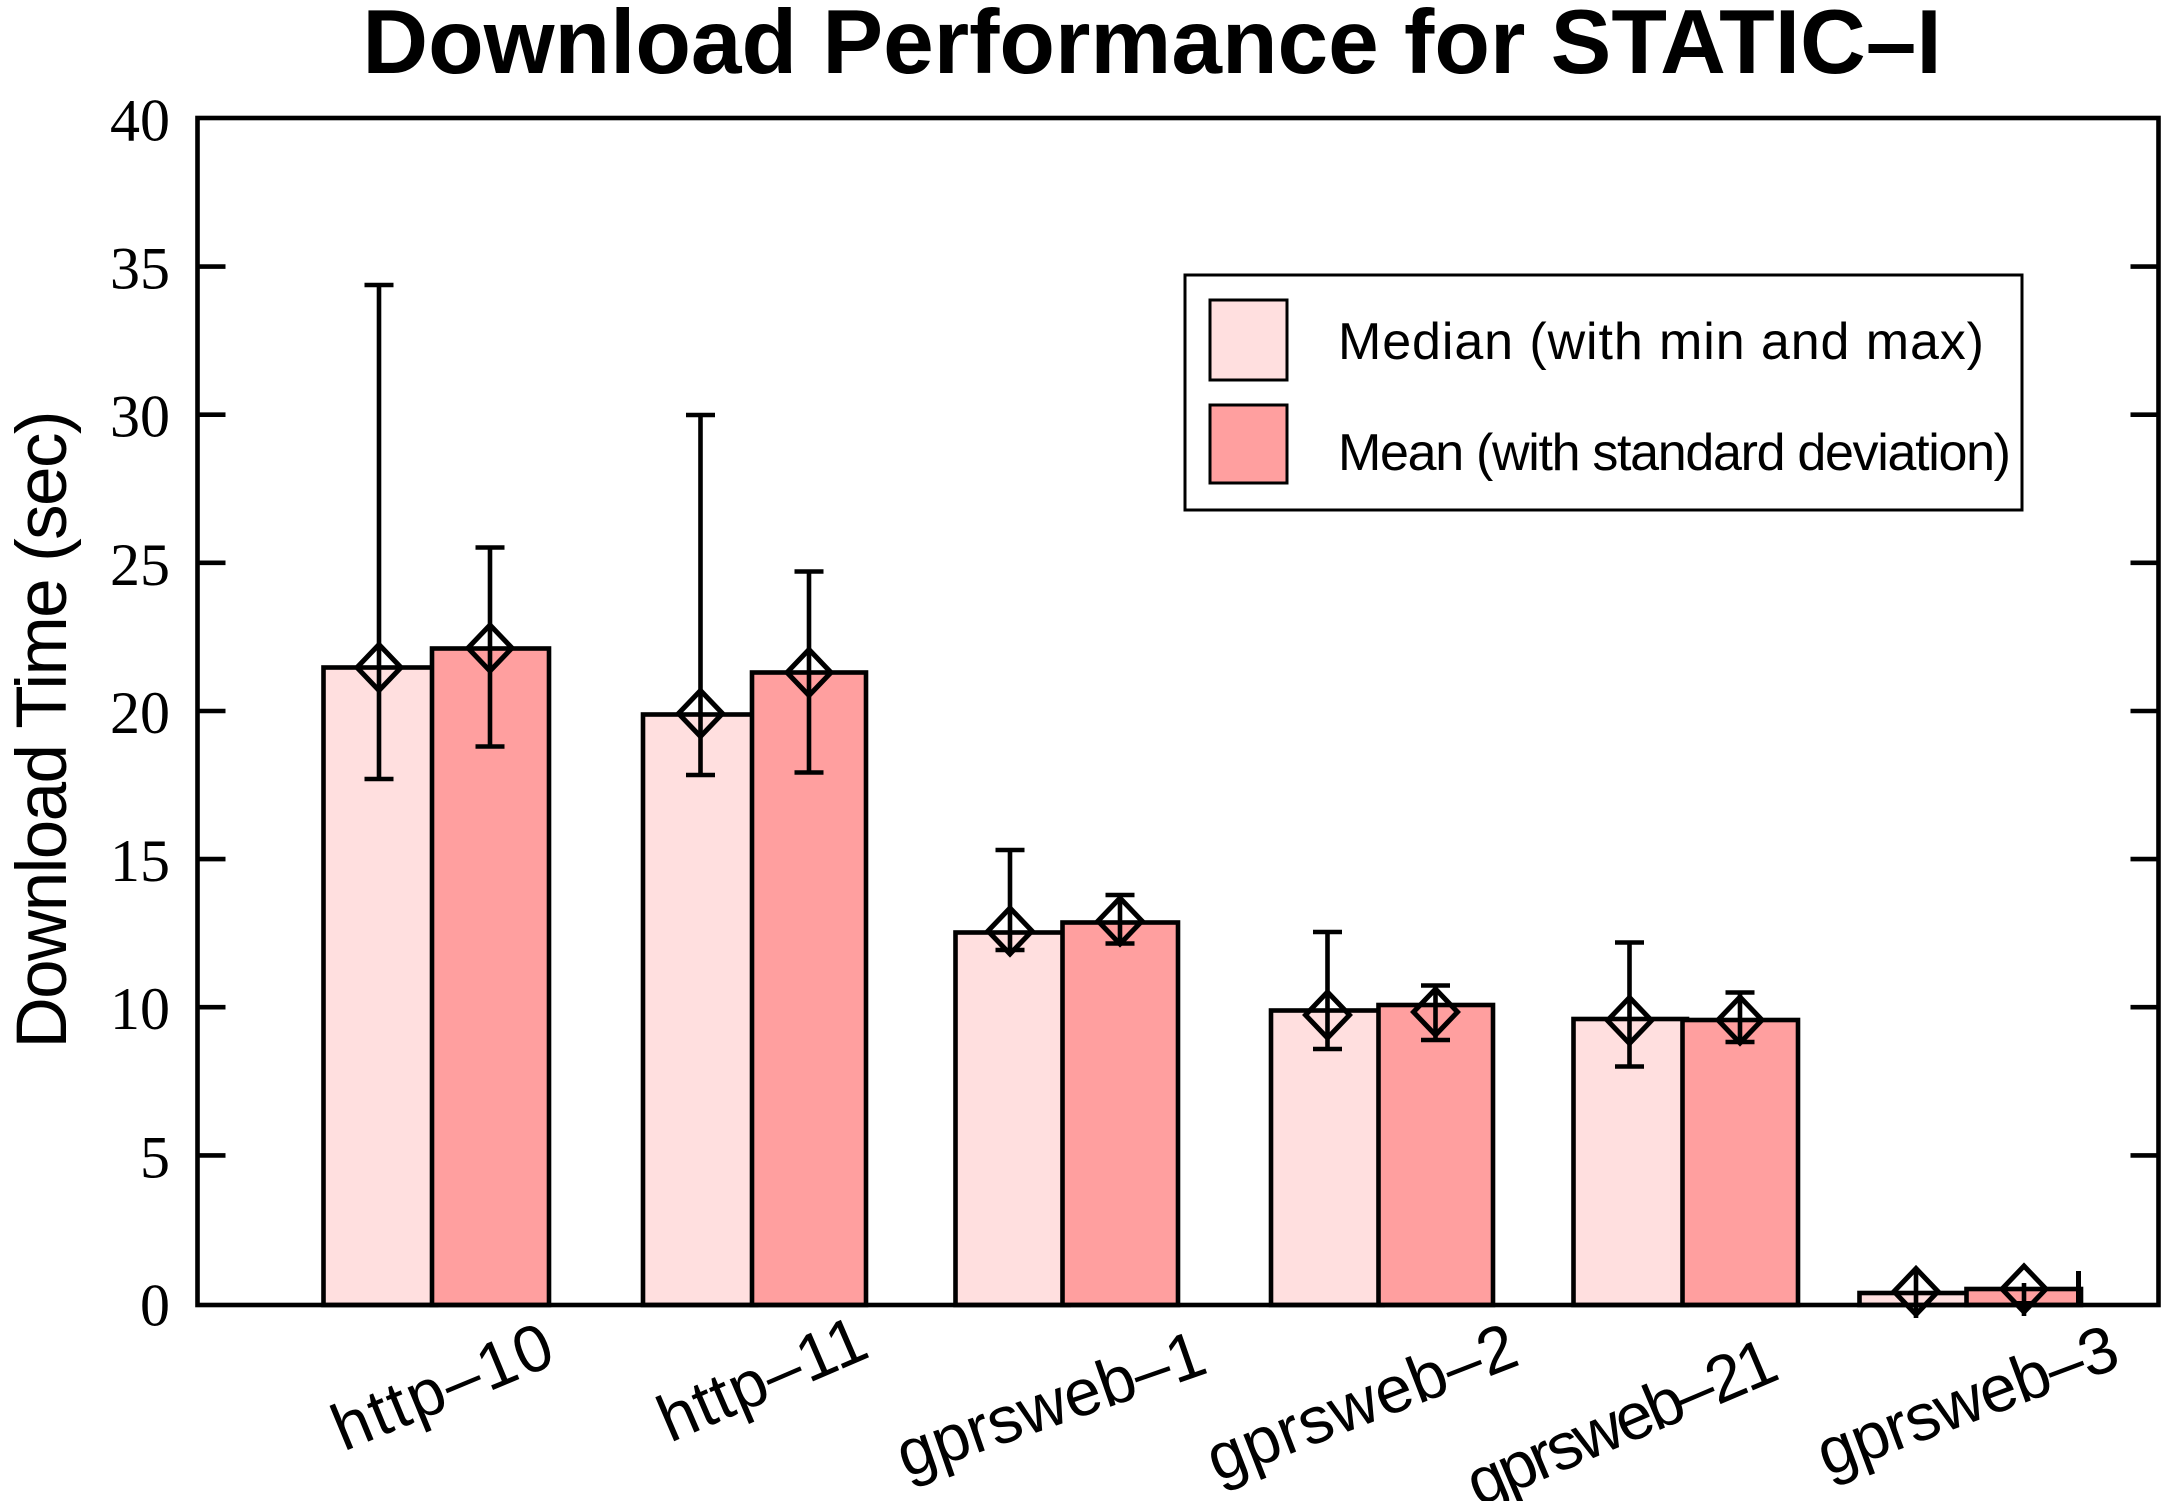 The image size is (2167, 1501). I want to click on svg-text: 10, so click(140, 1009).